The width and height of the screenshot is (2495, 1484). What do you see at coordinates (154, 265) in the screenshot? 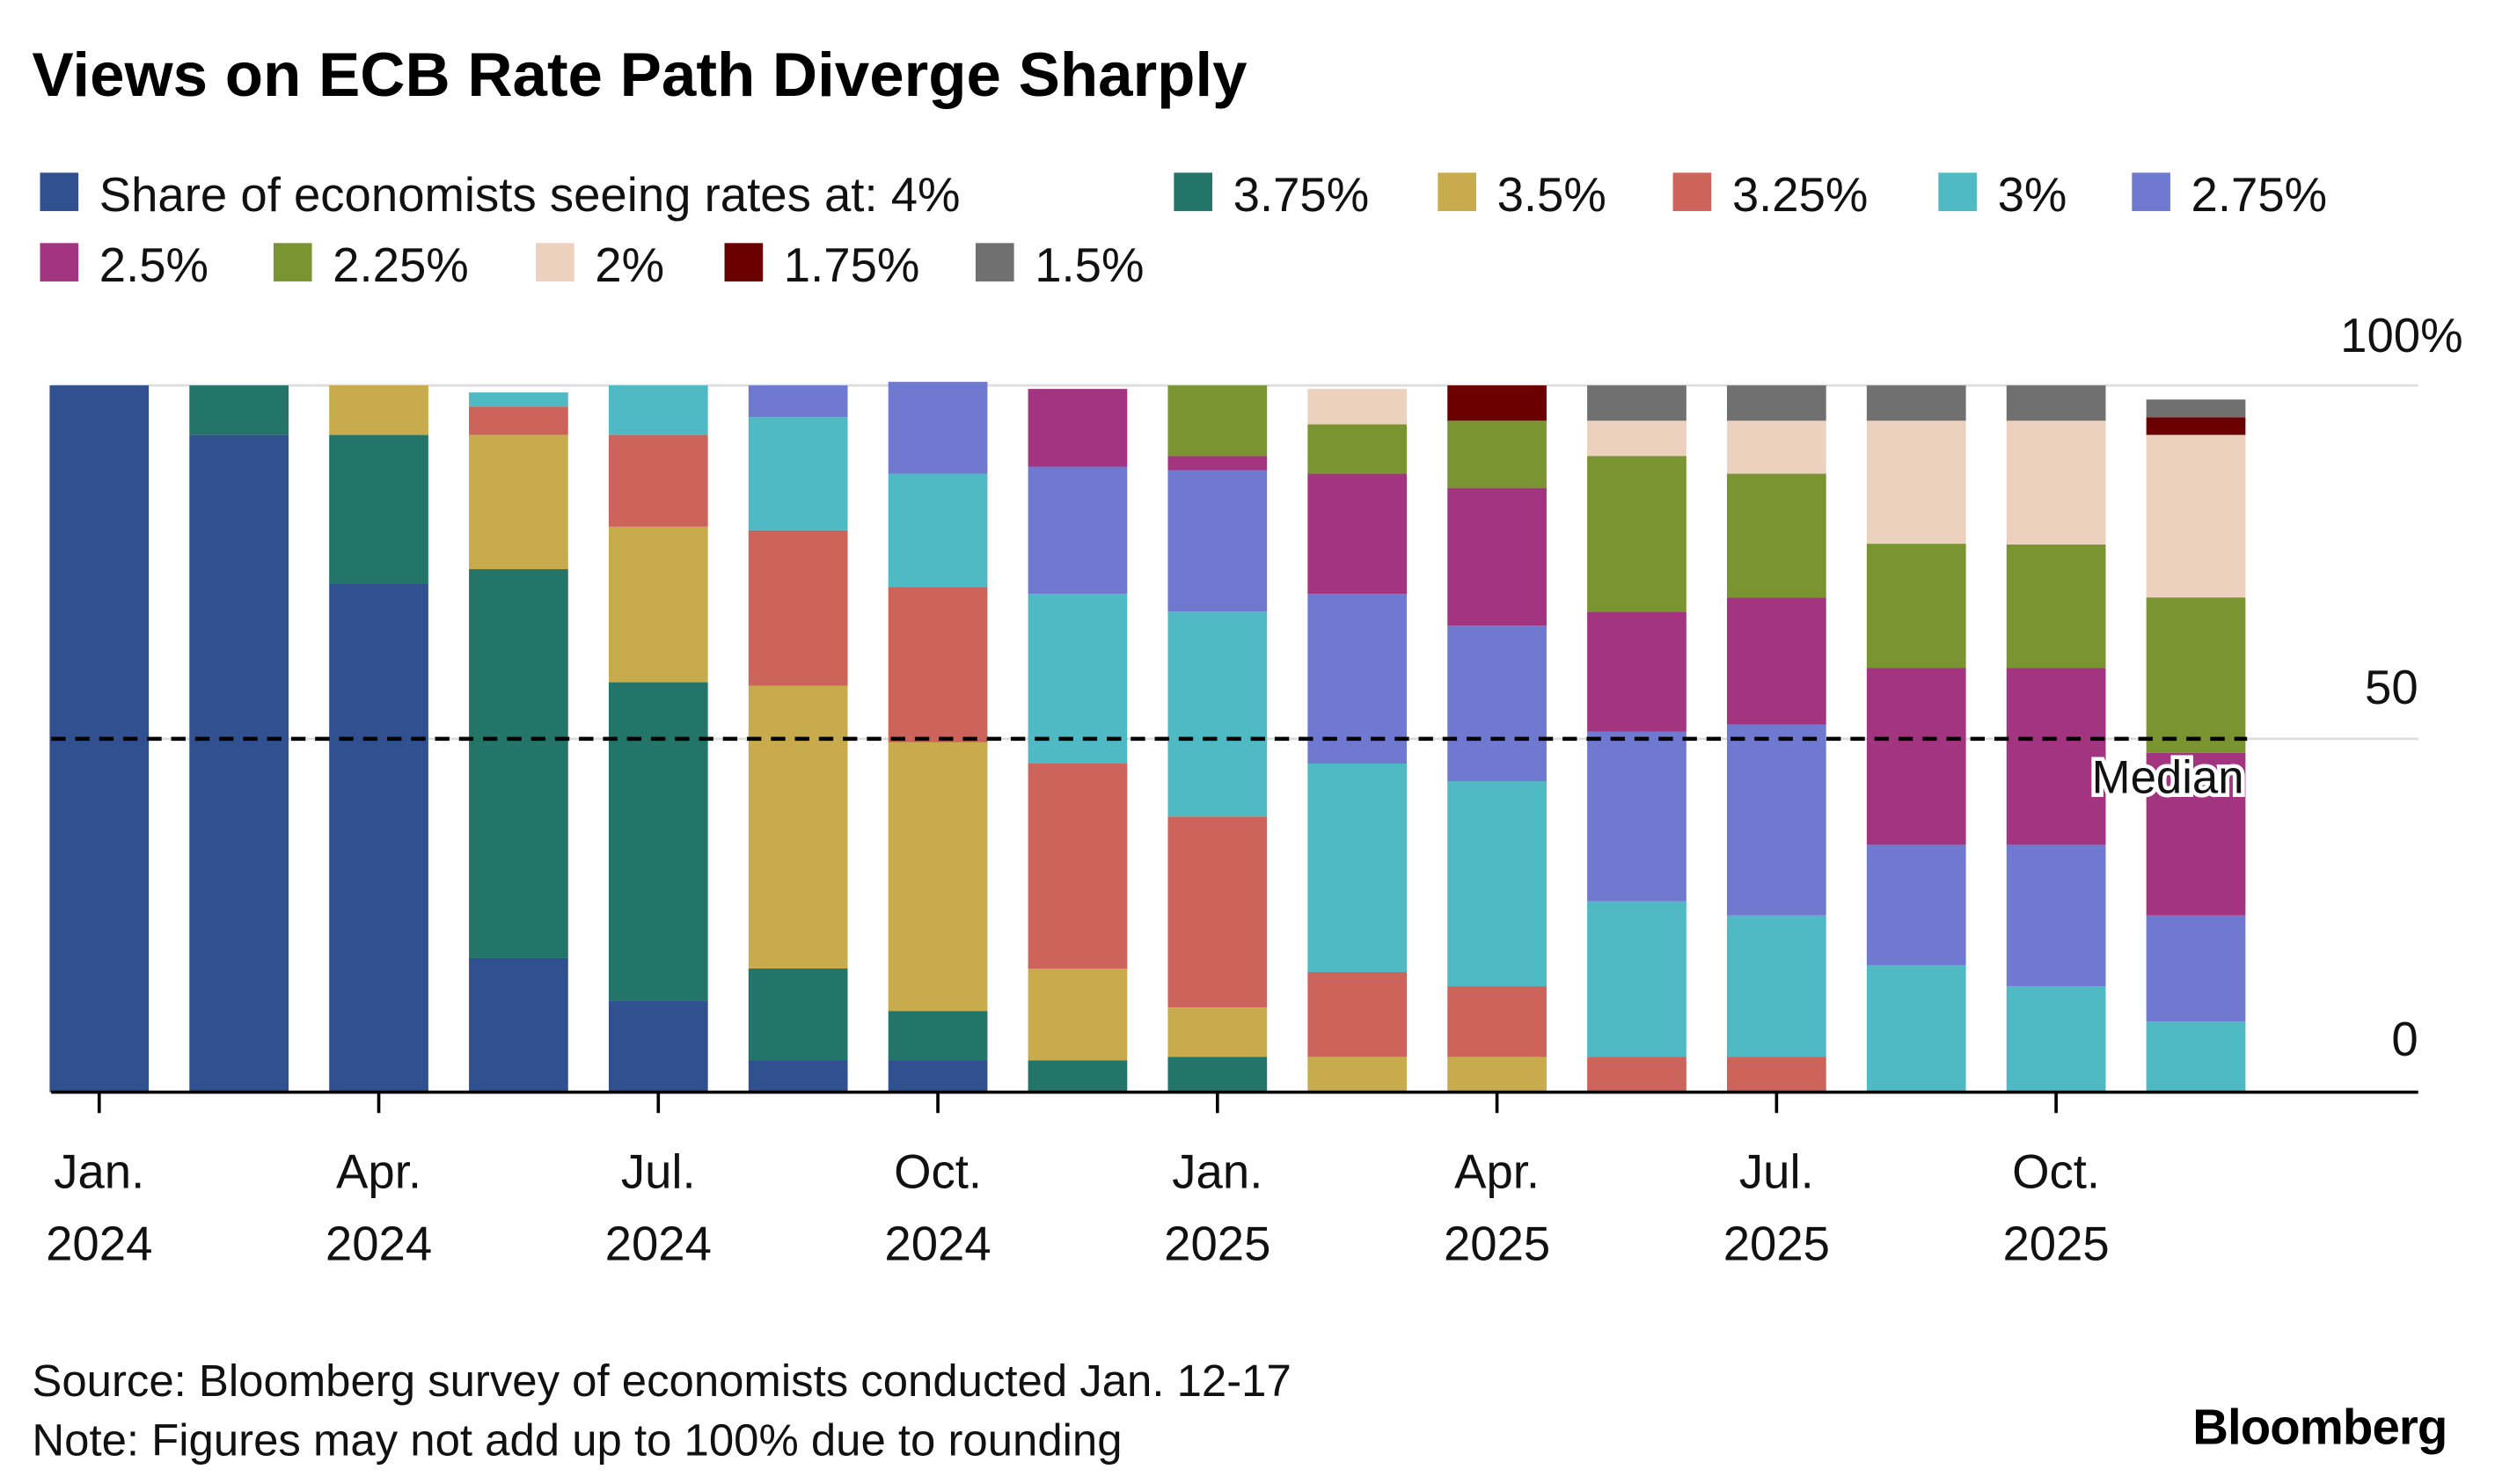
I see `legend-label: 2.5%` at bounding box center [154, 265].